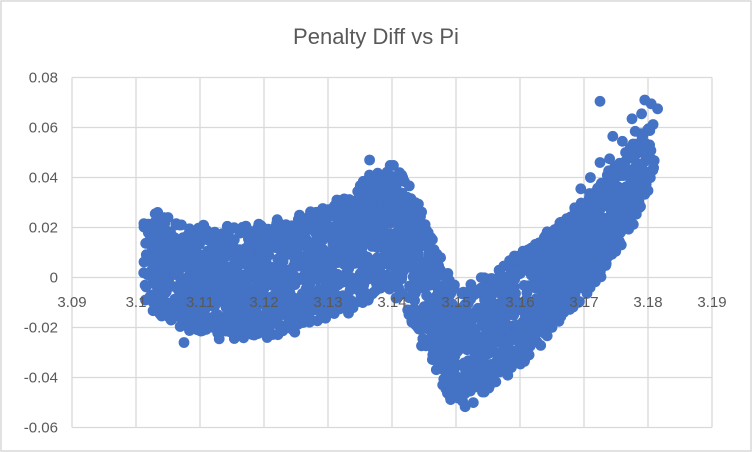 The height and width of the screenshot is (452, 752). What do you see at coordinates (455, 302) in the screenshot?
I see `x-tick-label: 3.15` at bounding box center [455, 302].